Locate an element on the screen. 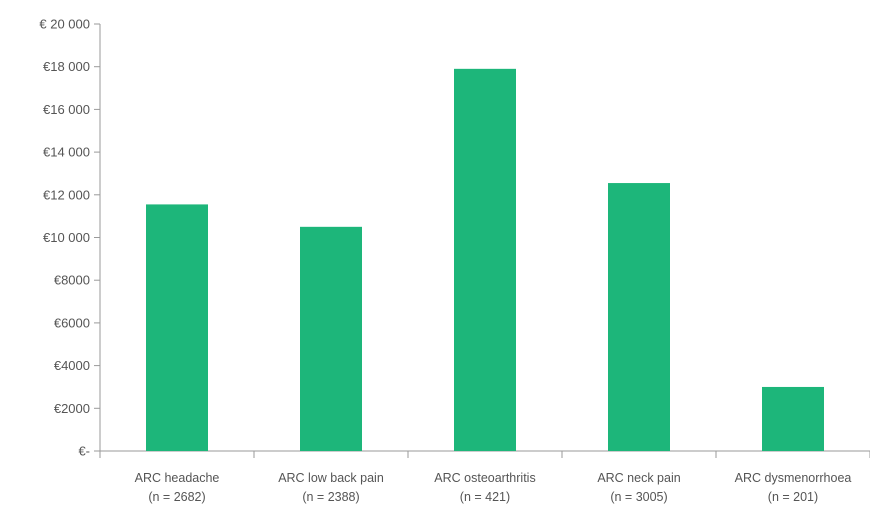 Image resolution: width=870 pixels, height=507 pixels. x-category-label: ARC dysmenorrhoea is located at coordinates (793, 478).